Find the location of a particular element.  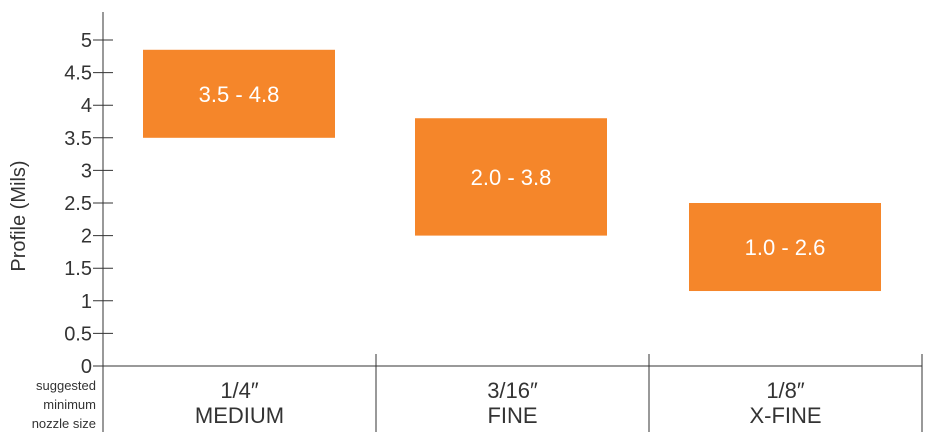

category-grade-label: MEDIUM is located at coordinates (239, 415).